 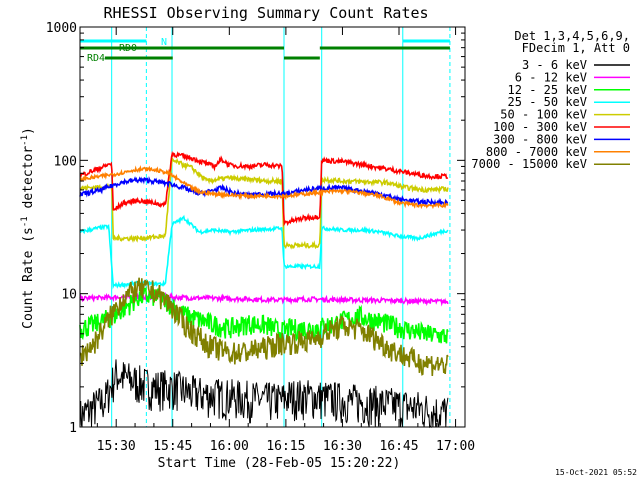 What do you see at coordinates (285, 446) in the screenshot?
I see `x-tick-label-3: 16:15` at bounding box center [285, 446].